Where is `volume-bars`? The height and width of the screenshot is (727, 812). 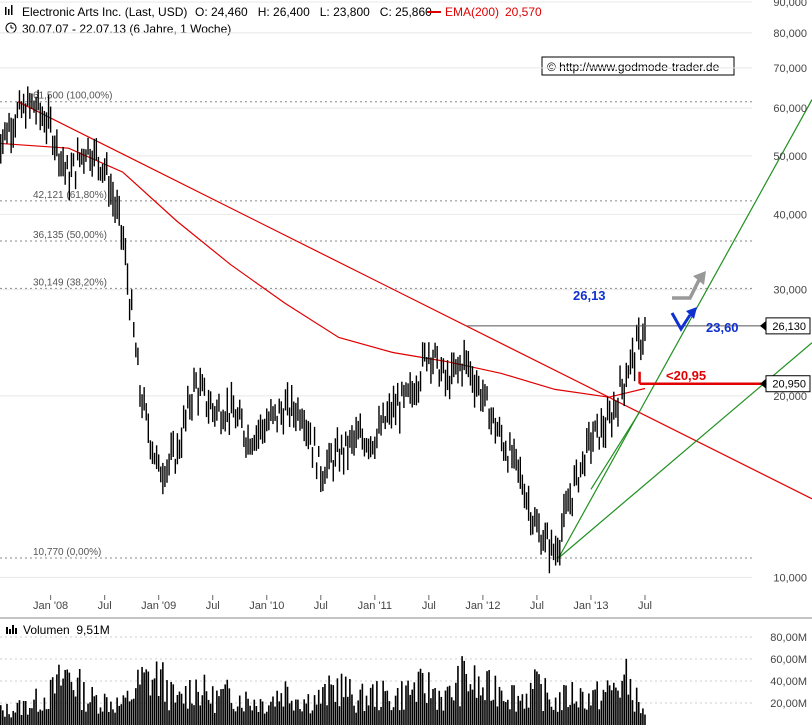
volume-bars is located at coordinates (323, 690).